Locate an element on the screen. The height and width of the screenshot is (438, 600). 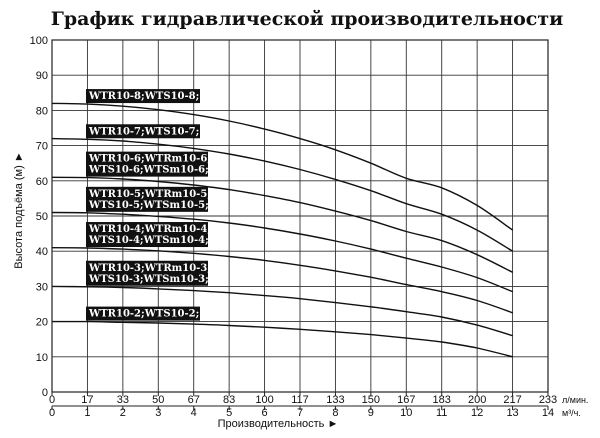
series-label: WTS10-4;WTSm10-4; is located at coordinates (148, 240).